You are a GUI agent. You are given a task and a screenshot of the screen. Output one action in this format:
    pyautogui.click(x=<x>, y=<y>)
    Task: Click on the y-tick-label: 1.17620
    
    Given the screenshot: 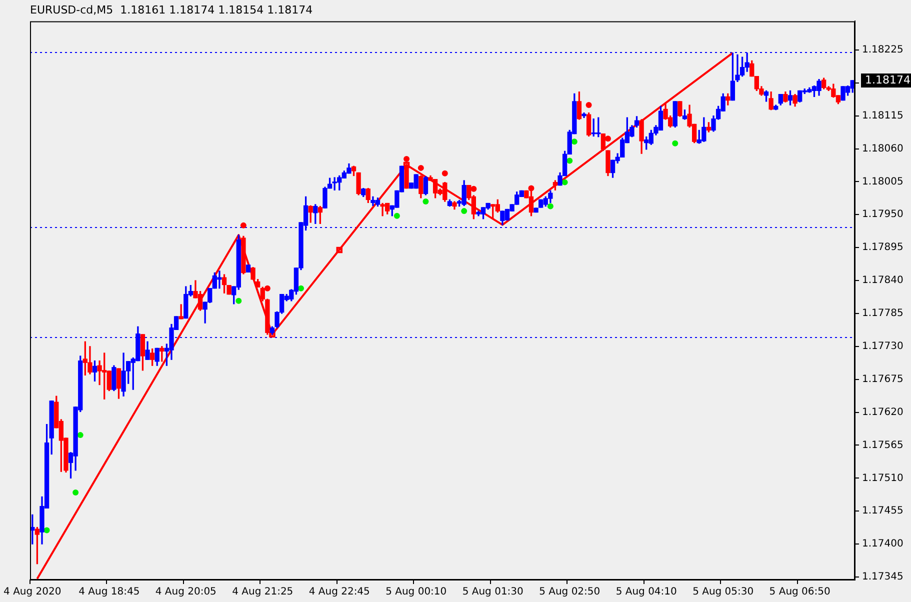 What is the action you would take?
    pyautogui.click(x=883, y=412)
    